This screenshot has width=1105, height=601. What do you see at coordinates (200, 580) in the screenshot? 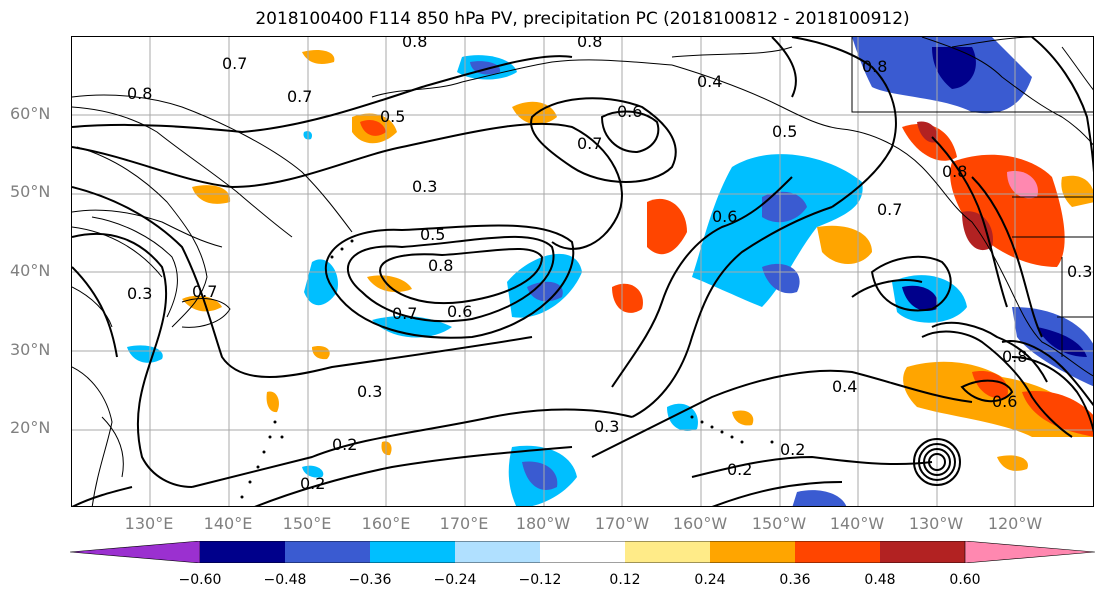
I see `colorbar-tick: −0.60` at bounding box center [200, 580].